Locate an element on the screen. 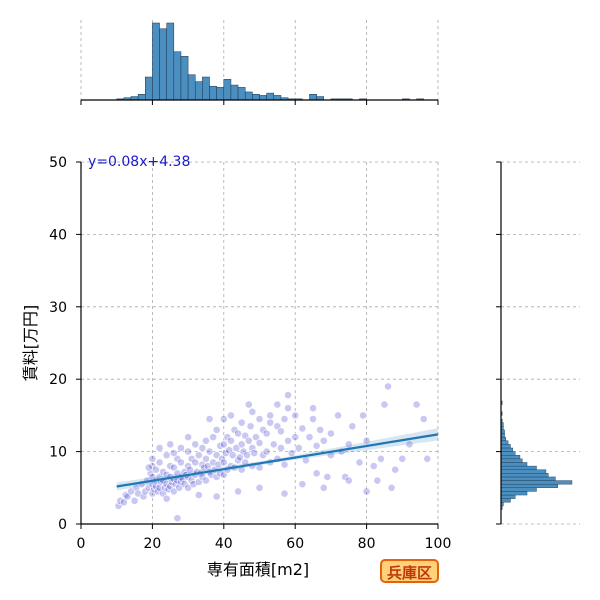  x-tick-label: 80 is located at coordinates (367, 544).